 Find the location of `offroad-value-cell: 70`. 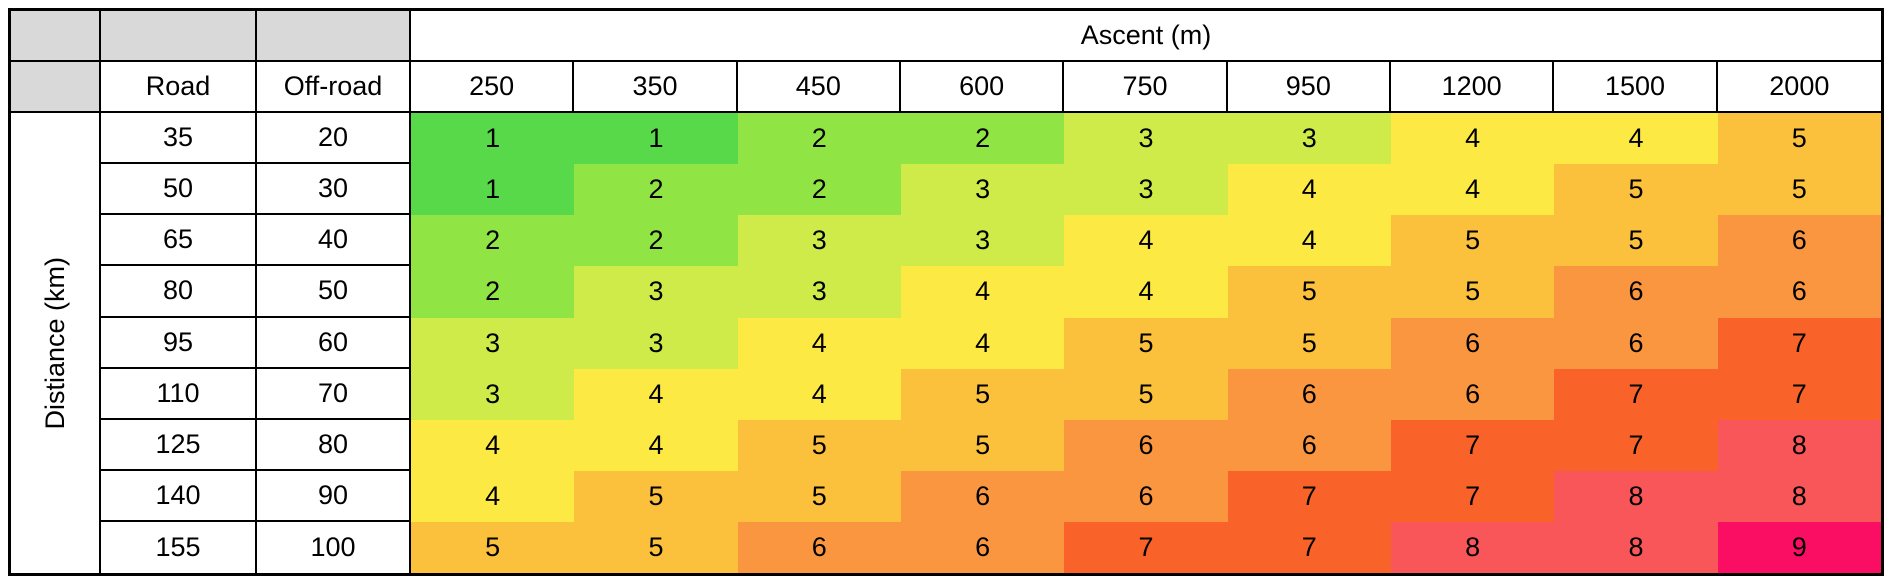

offroad-value-cell: 70 is located at coordinates (334, 394).